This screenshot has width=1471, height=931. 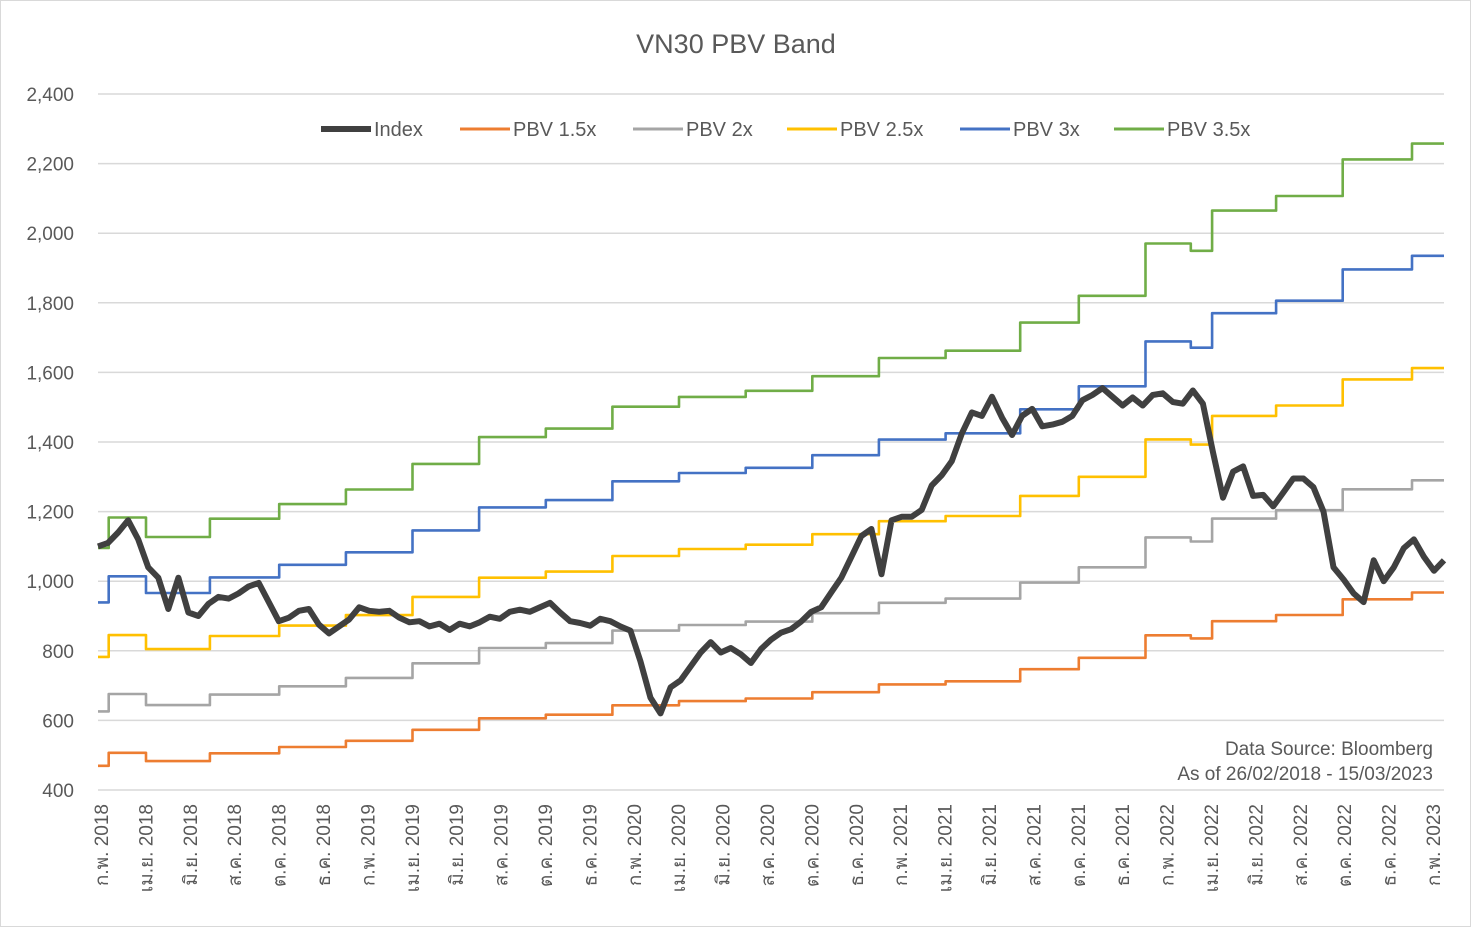 I want to click on legend-label: Index, so click(x=398, y=130).